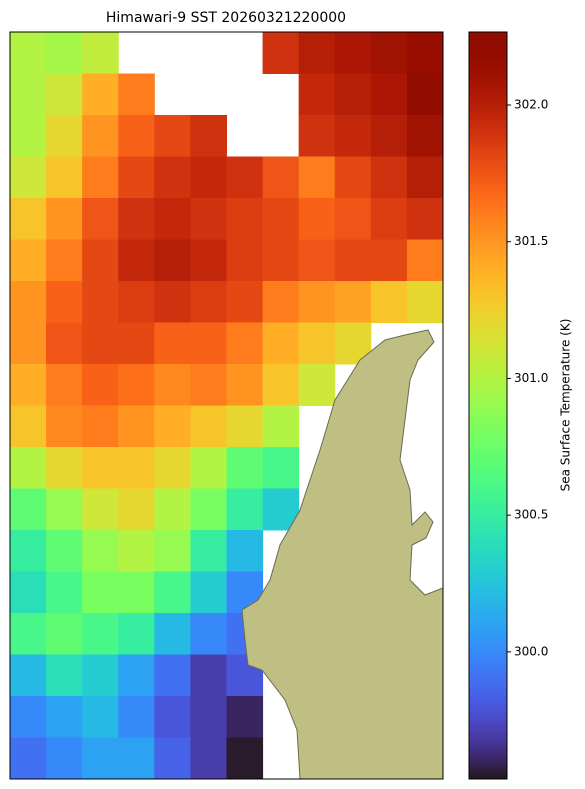  What do you see at coordinates (531, 515) in the screenshot?
I see `colorbar-tick-label: 300.5` at bounding box center [531, 515].